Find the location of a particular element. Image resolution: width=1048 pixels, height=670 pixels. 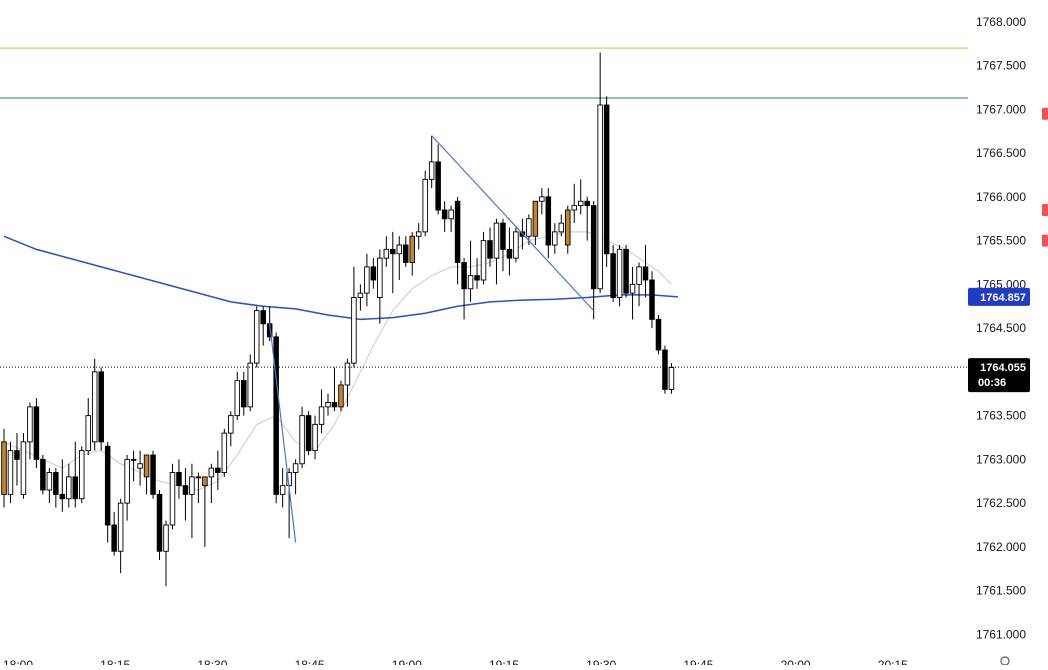

price-axis-panel is located at coordinates (1008, 332).